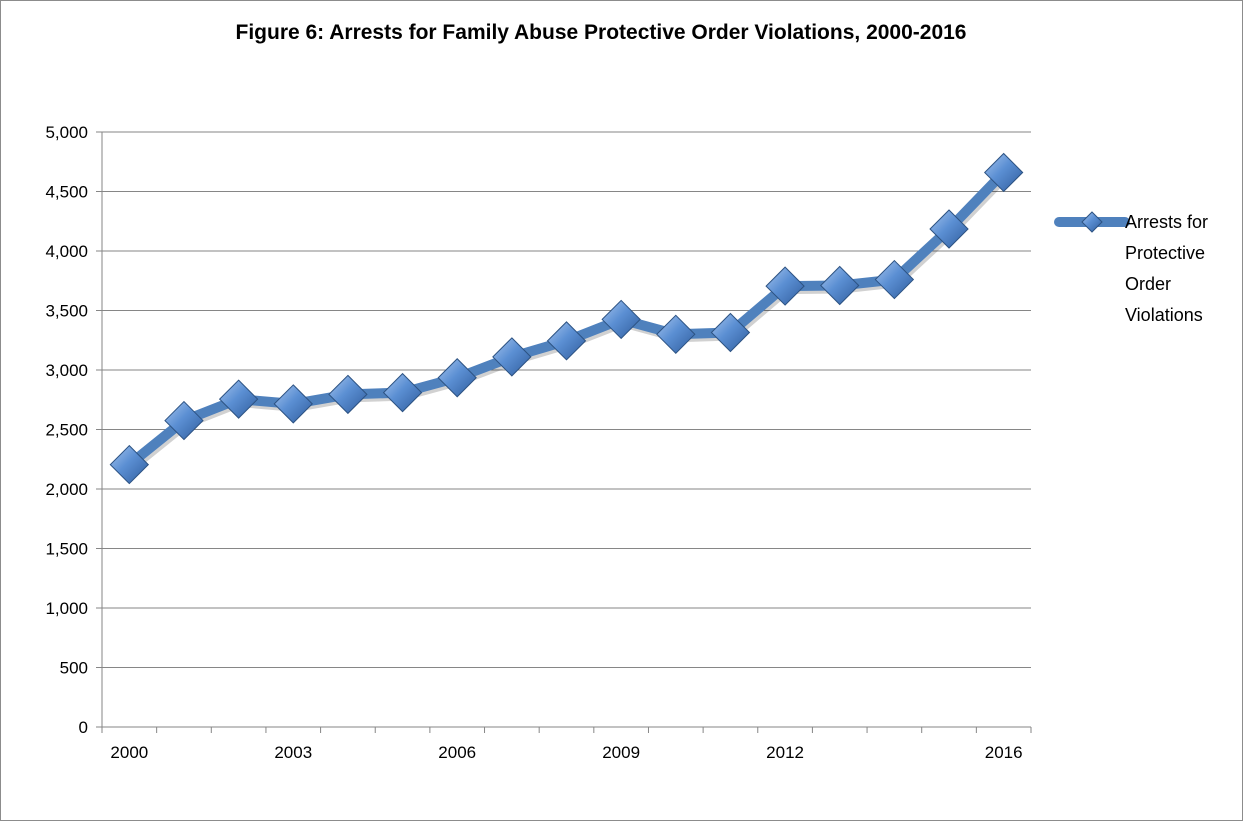 The width and height of the screenshot is (1244, 822). I want to click on x-tick-label: 2006, so click(457, 752).